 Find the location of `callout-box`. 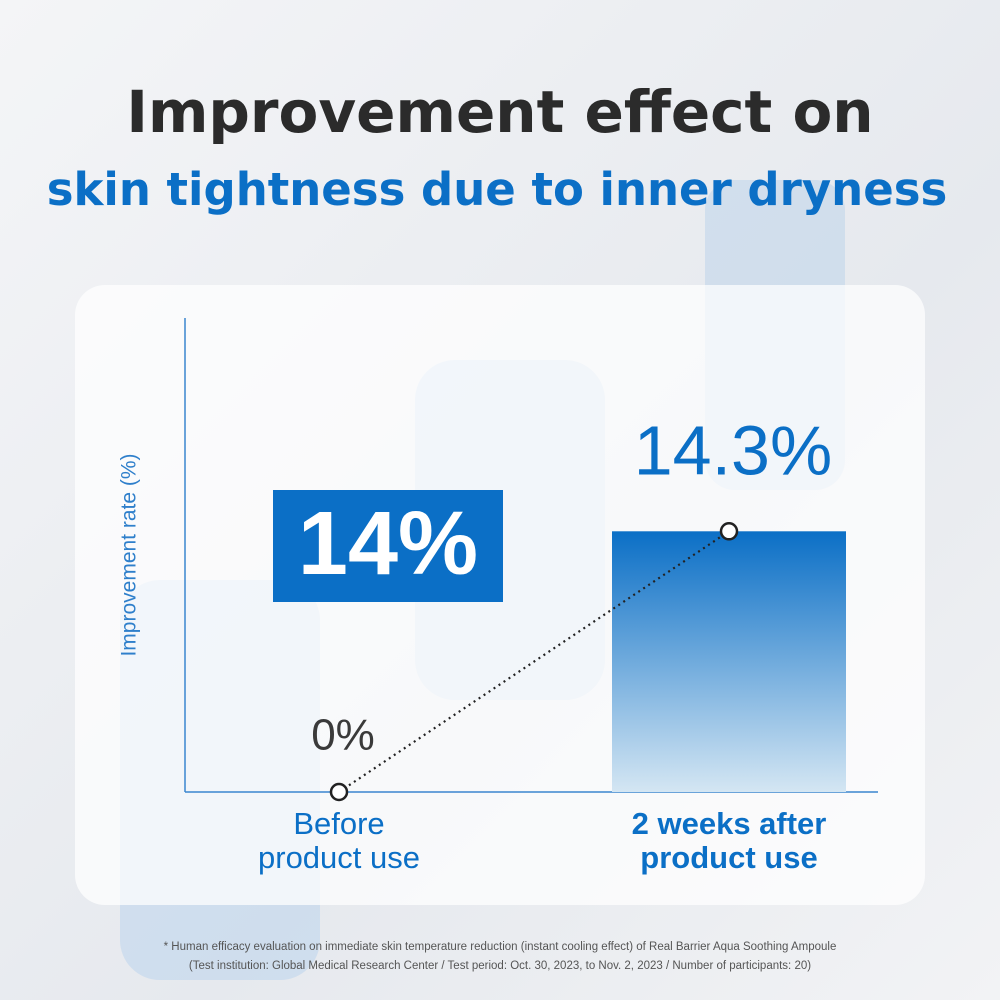

callout-box is located at coordinates (388, 546).